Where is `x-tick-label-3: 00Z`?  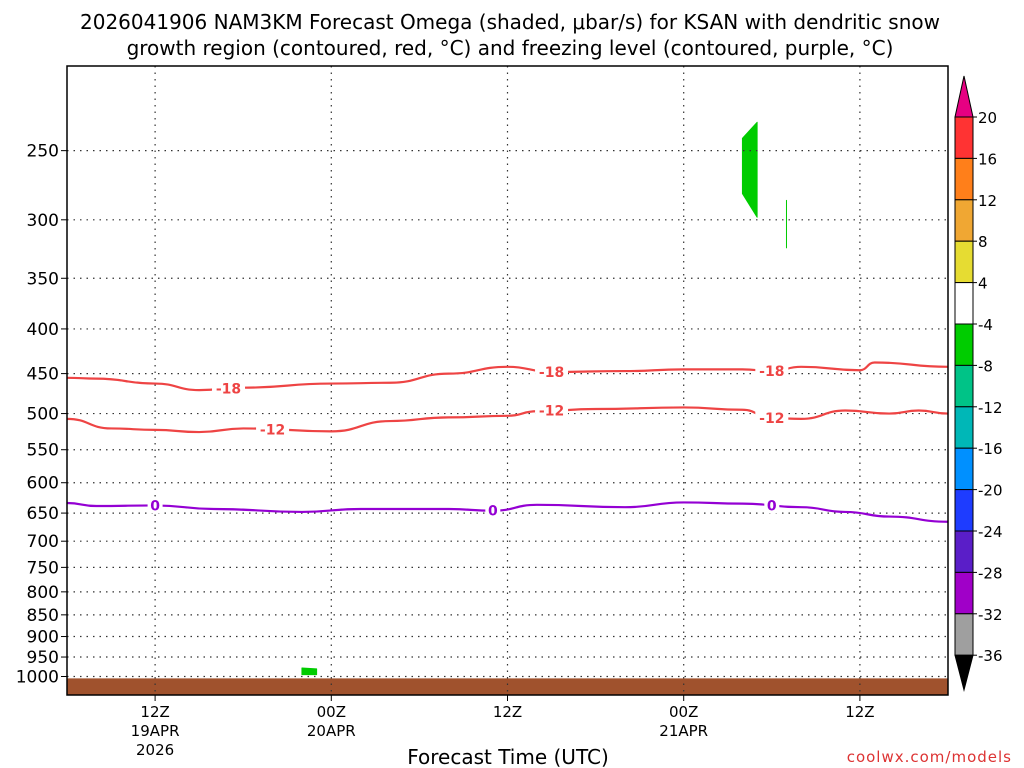 x-tick-label-3: 00Z is located at coordinates (683, 712).